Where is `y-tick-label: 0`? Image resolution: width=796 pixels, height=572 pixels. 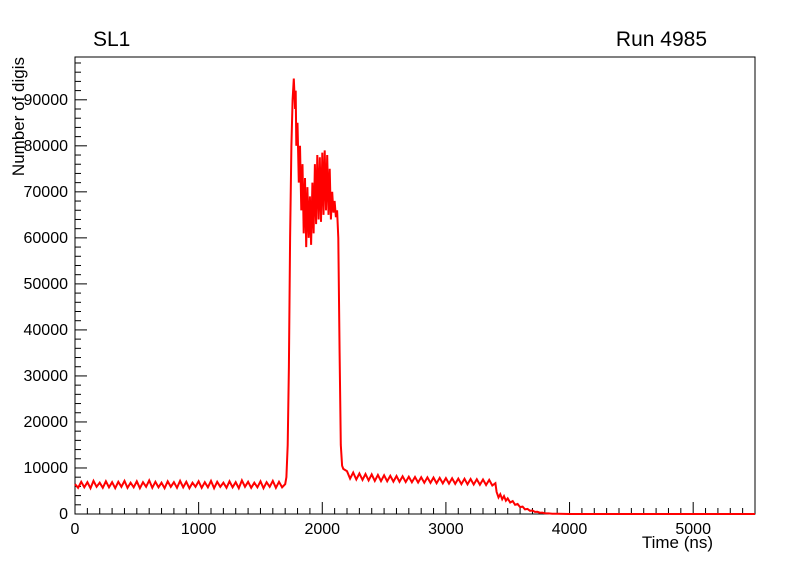
y-tick-label: 0 is located at coordinates (63, 514).